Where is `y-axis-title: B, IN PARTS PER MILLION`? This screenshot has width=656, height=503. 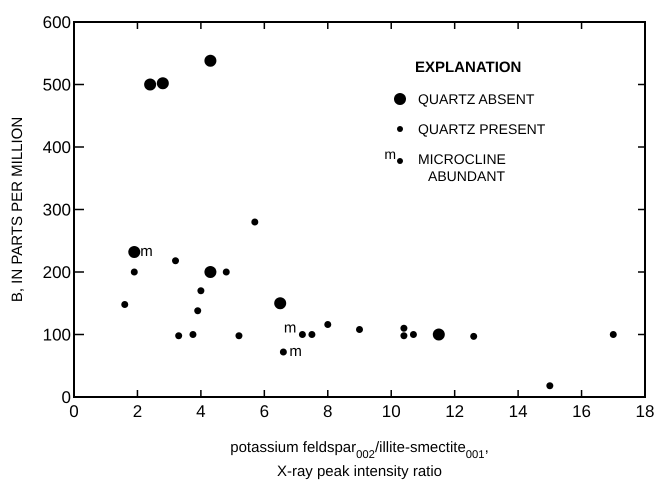 y-axis-title: B, IN PARTS PER MILLION is located at coordinates (17, 209).